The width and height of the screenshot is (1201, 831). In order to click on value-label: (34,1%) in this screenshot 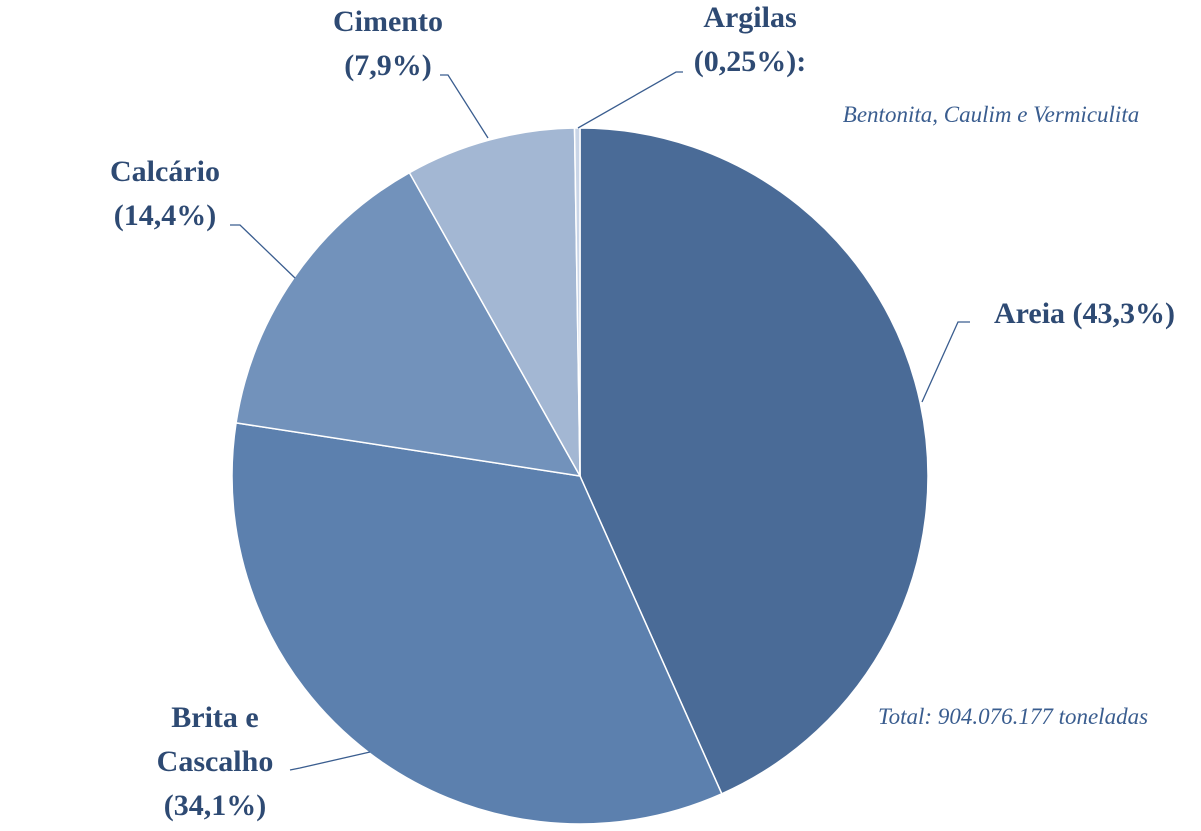, I will do `click(215, 805)`.